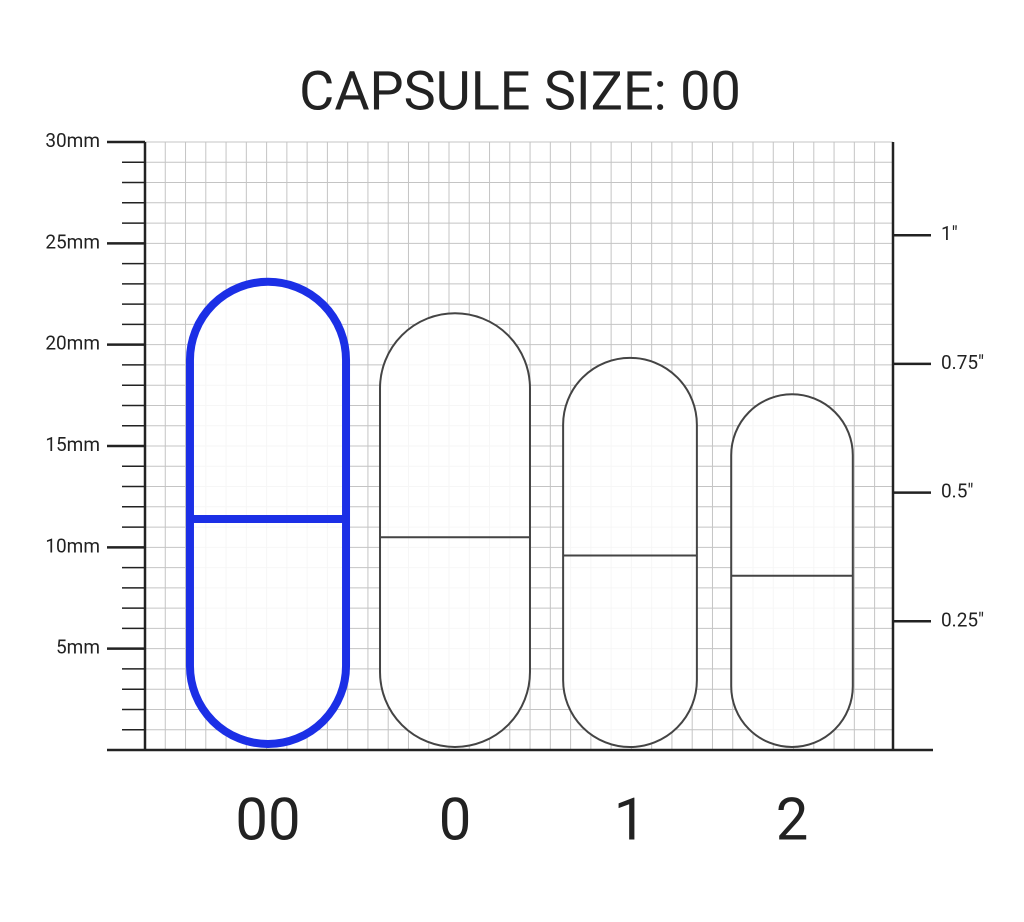  I want to click on y2-tick-label: 0.5″, so click(957, 491).